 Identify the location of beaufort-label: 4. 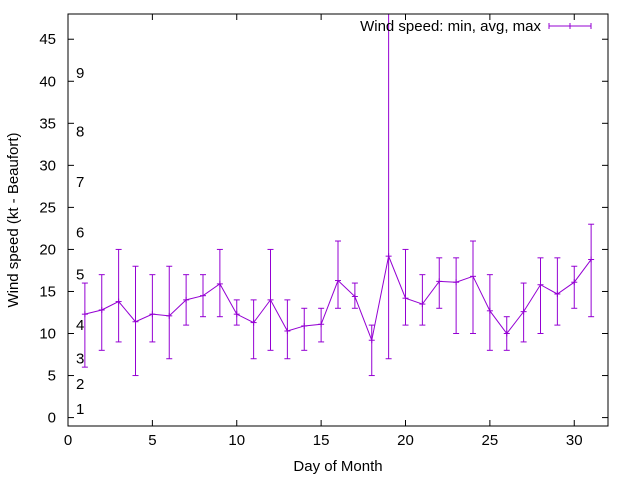
(80, 325).